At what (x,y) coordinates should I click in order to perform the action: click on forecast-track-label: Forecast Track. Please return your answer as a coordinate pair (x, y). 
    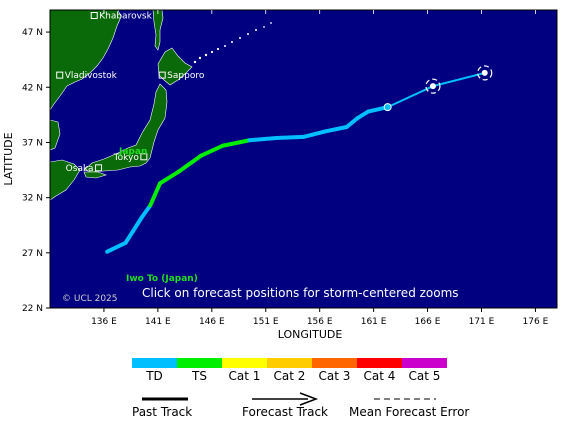
    Looking at the image, I should click on (285, 412).